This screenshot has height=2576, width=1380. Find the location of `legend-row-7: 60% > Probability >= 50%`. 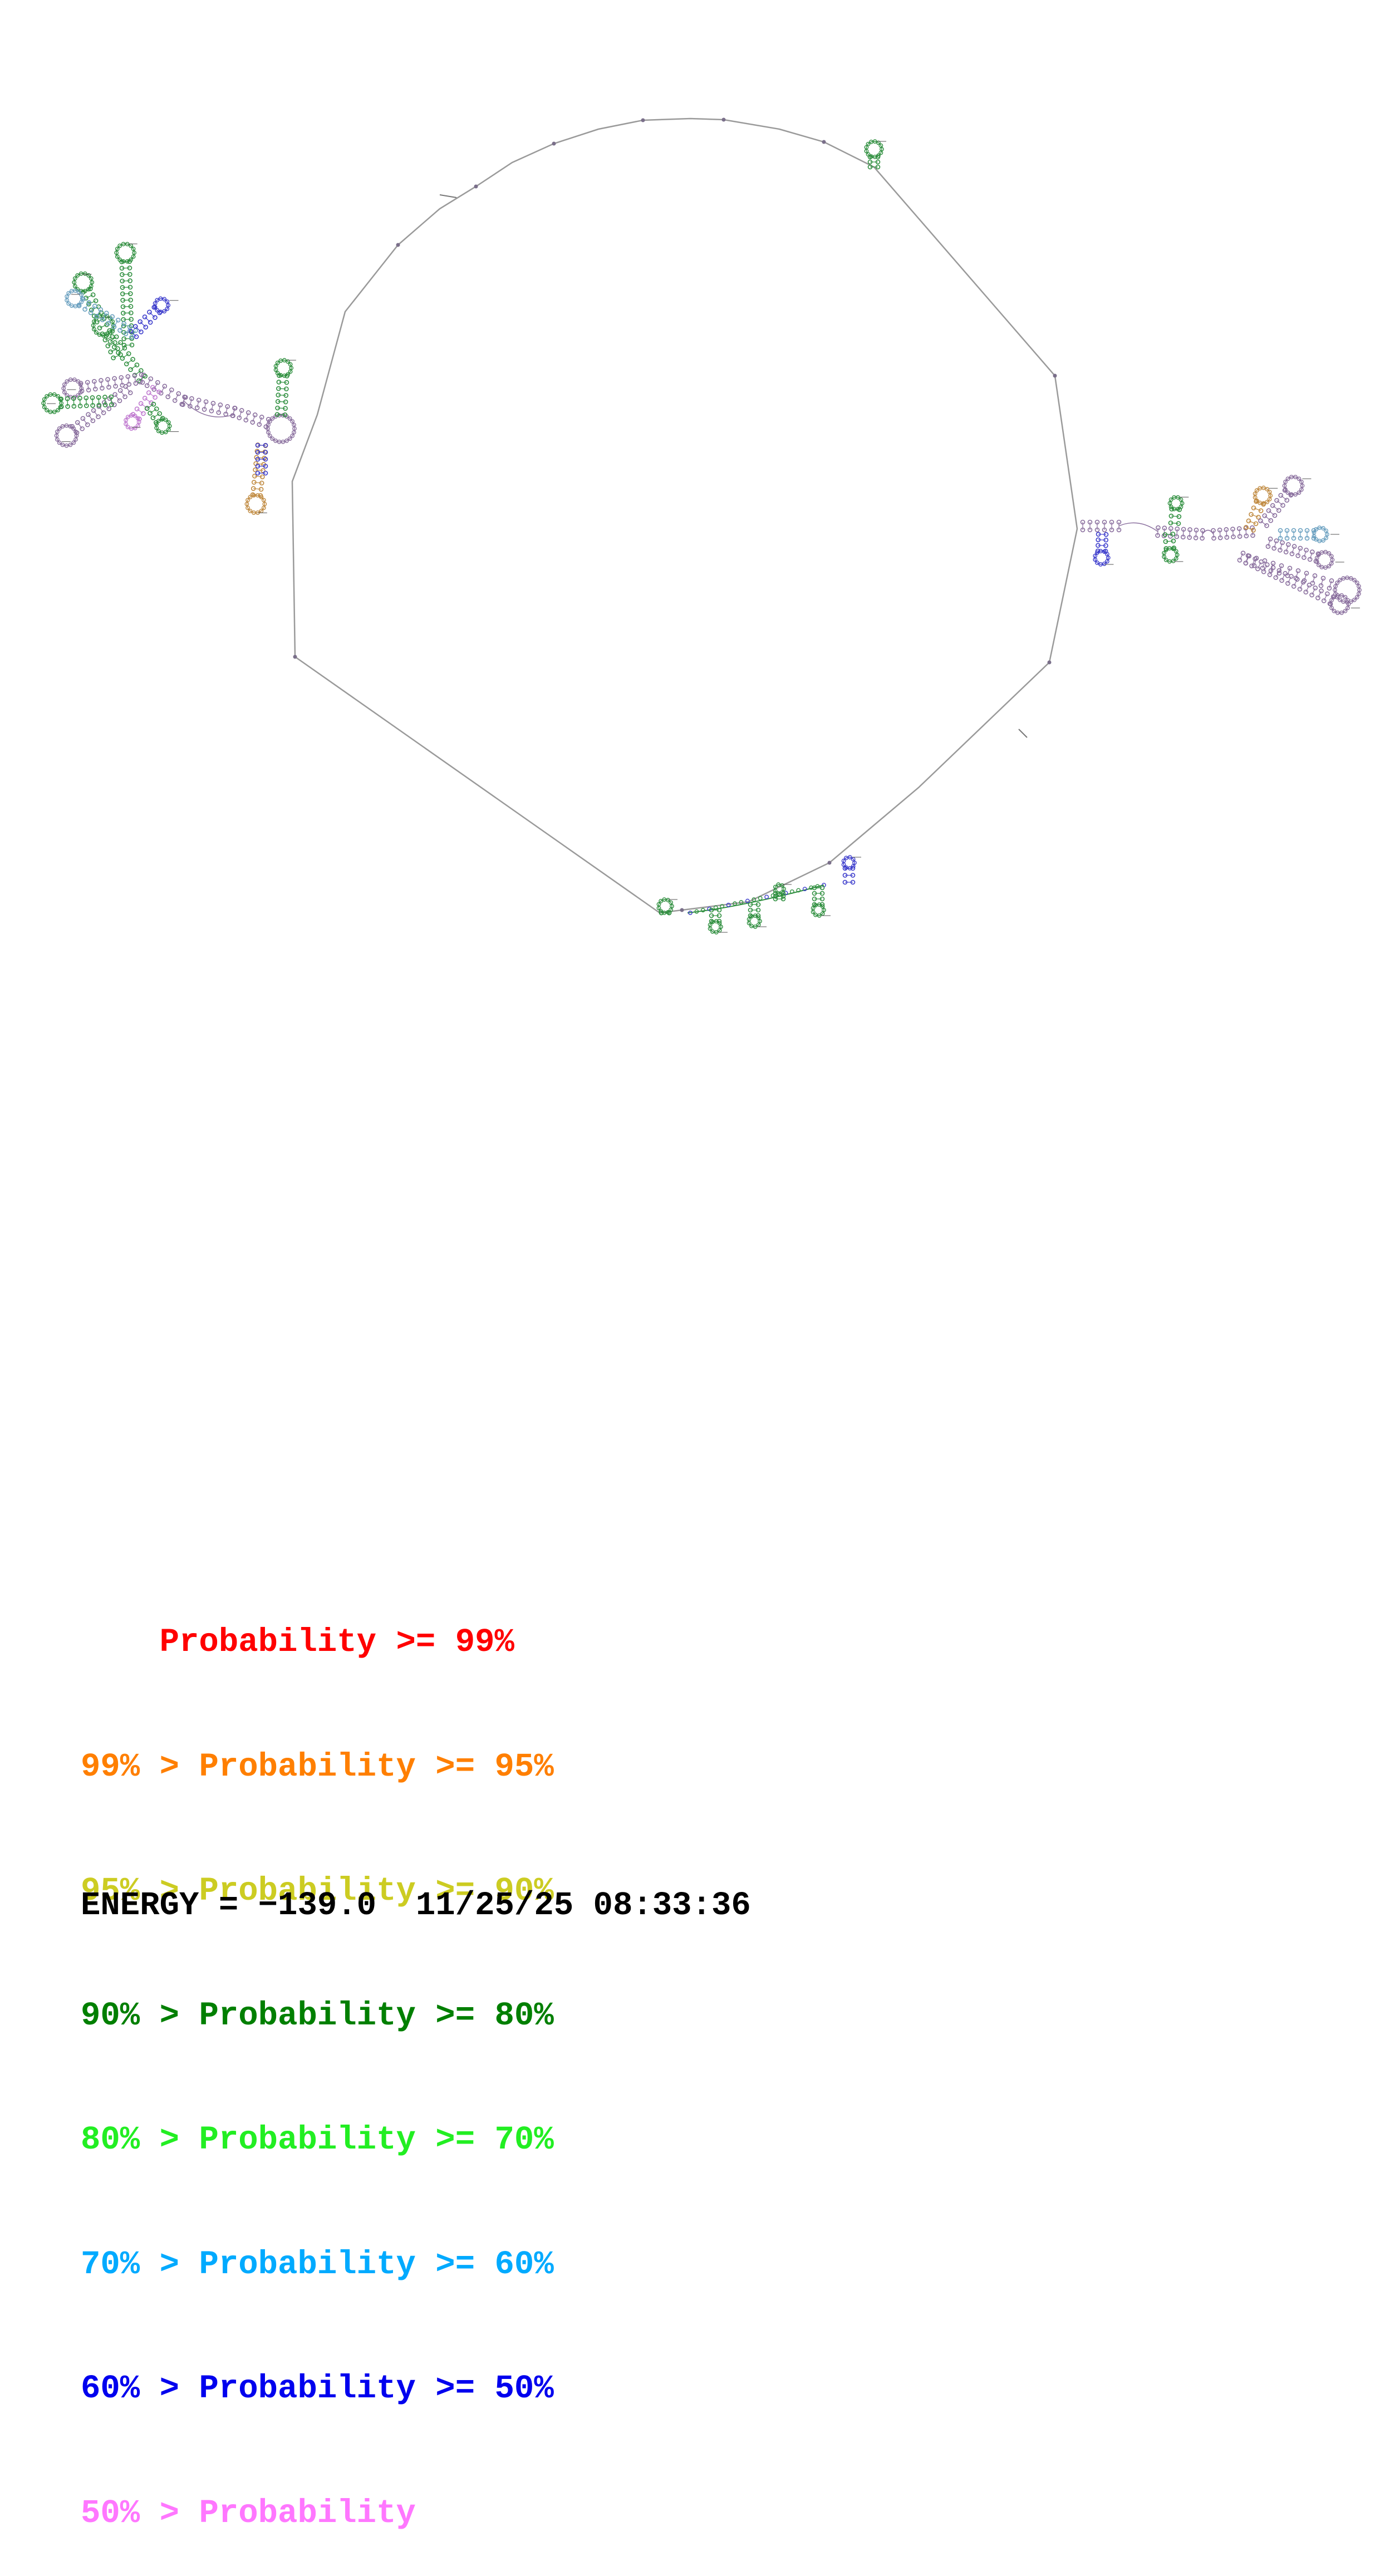

legend-row-7: 60% > Probability >= 50% is located at coordinates (317, 2389).